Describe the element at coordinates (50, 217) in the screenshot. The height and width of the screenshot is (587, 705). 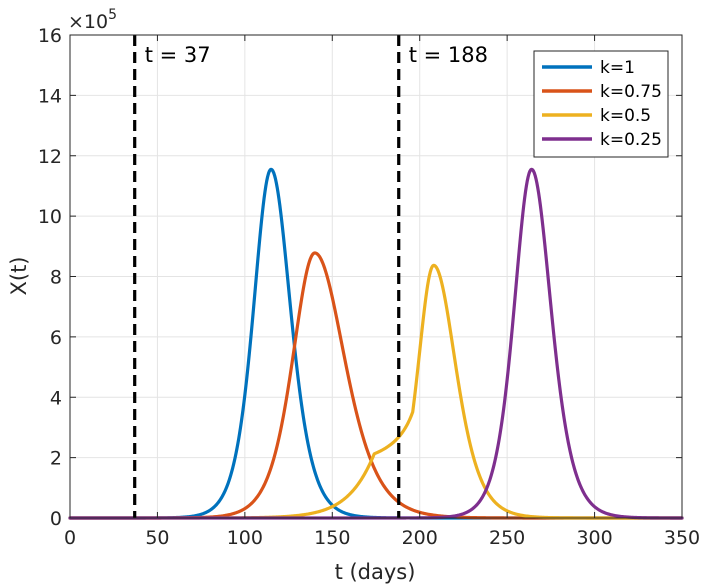
I see `y-tick-label: 10` at that location.